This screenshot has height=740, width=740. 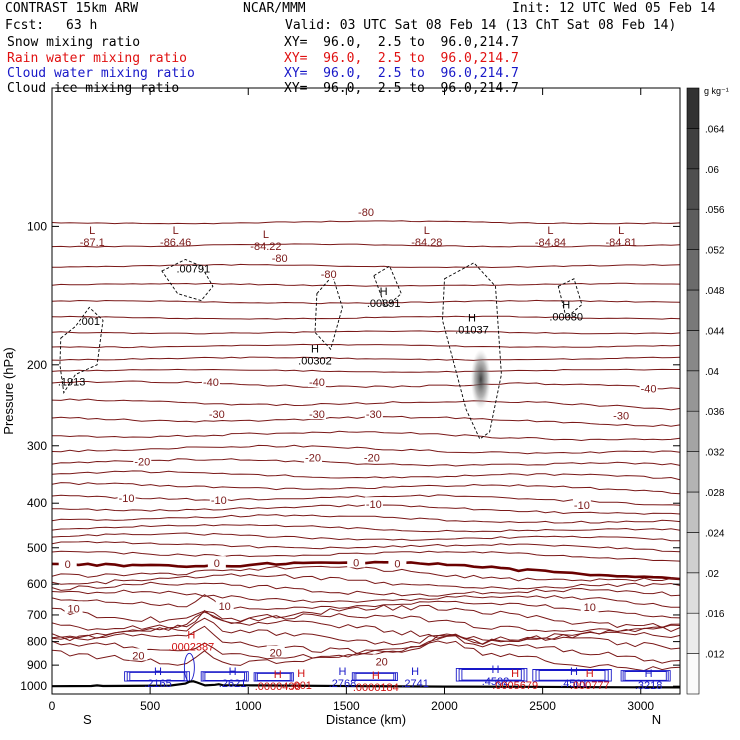 I want to click on colorbar-tick-label: .028, so click(x=715, y=493).